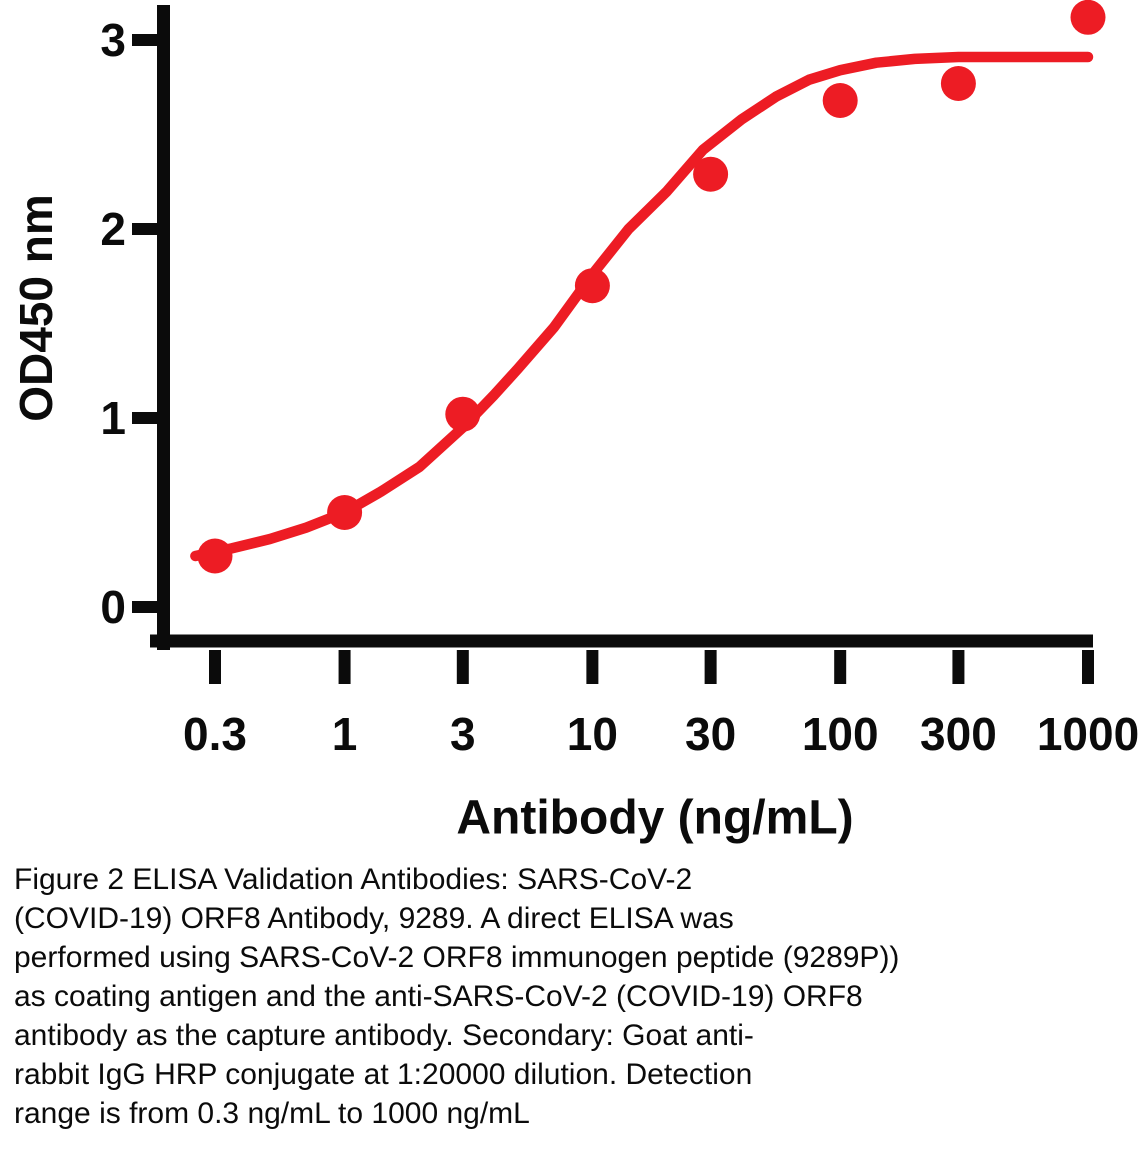 This screenshot has width=1146, height=1152. Describe the element at coordinates (592, 734) in the screenshot. I see `x-tick-label: 10` at that location.